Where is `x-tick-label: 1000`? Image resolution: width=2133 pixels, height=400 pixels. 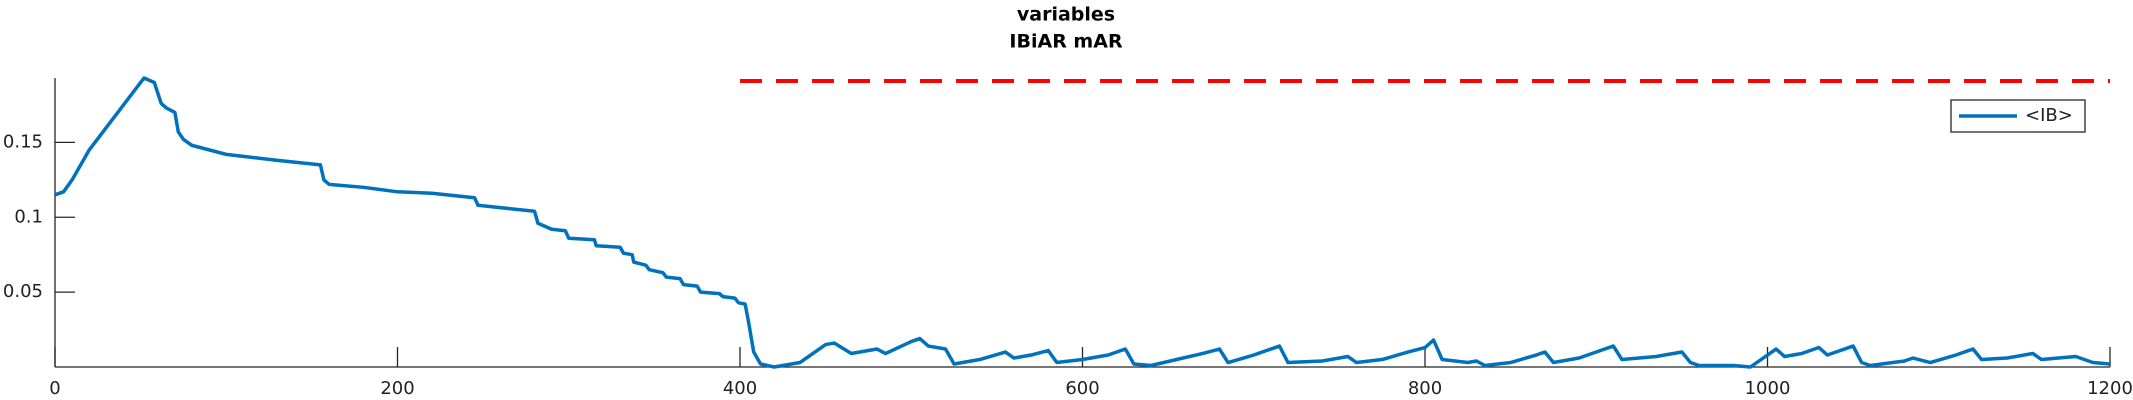
x-tick-label: 1000 is located at coordinates (1768, 388).